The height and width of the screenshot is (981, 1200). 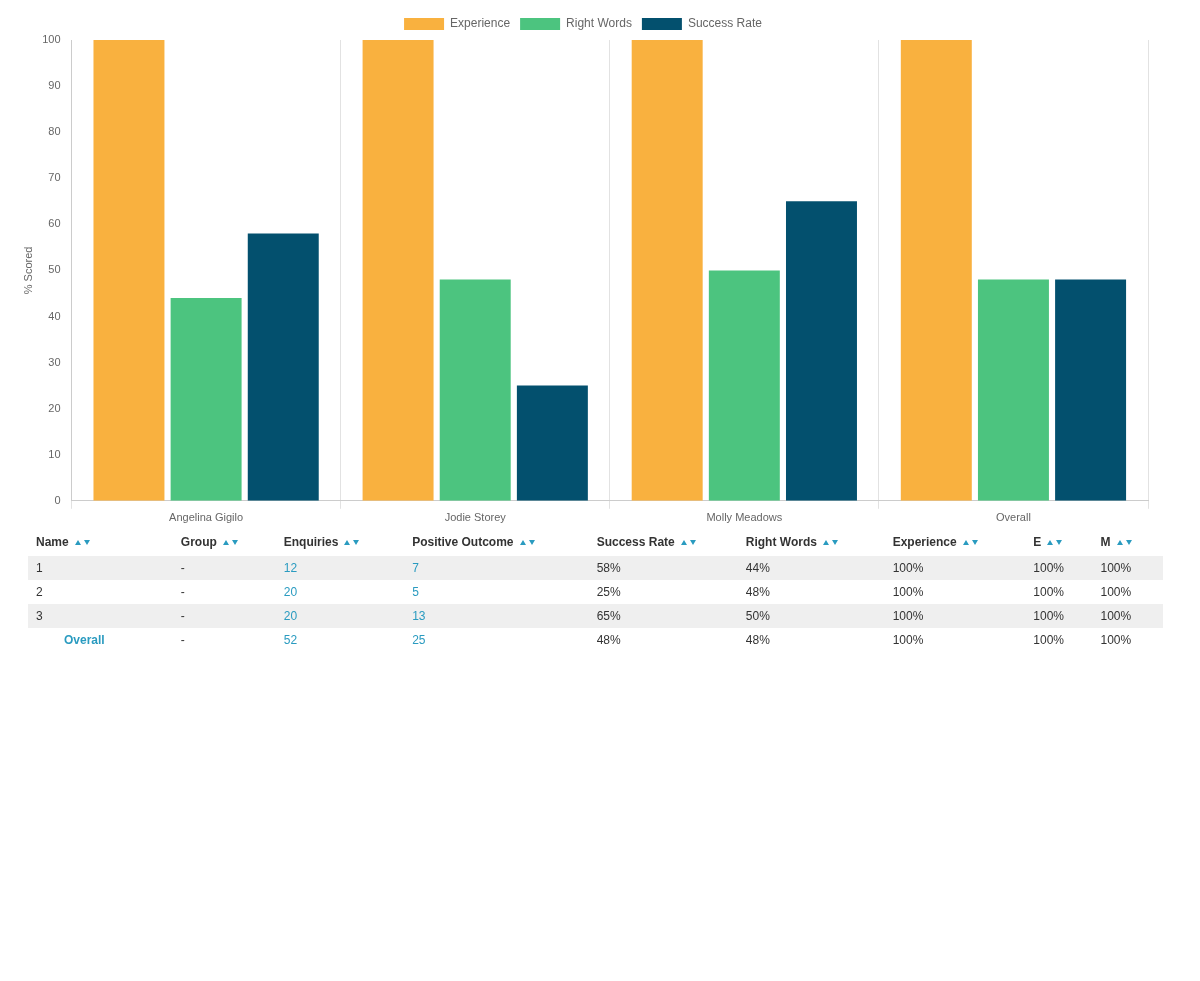 What do you see at coordinates (480, 23) in the screenshot?
I see `legend-label: Experience` at bounding box center [480, 23].